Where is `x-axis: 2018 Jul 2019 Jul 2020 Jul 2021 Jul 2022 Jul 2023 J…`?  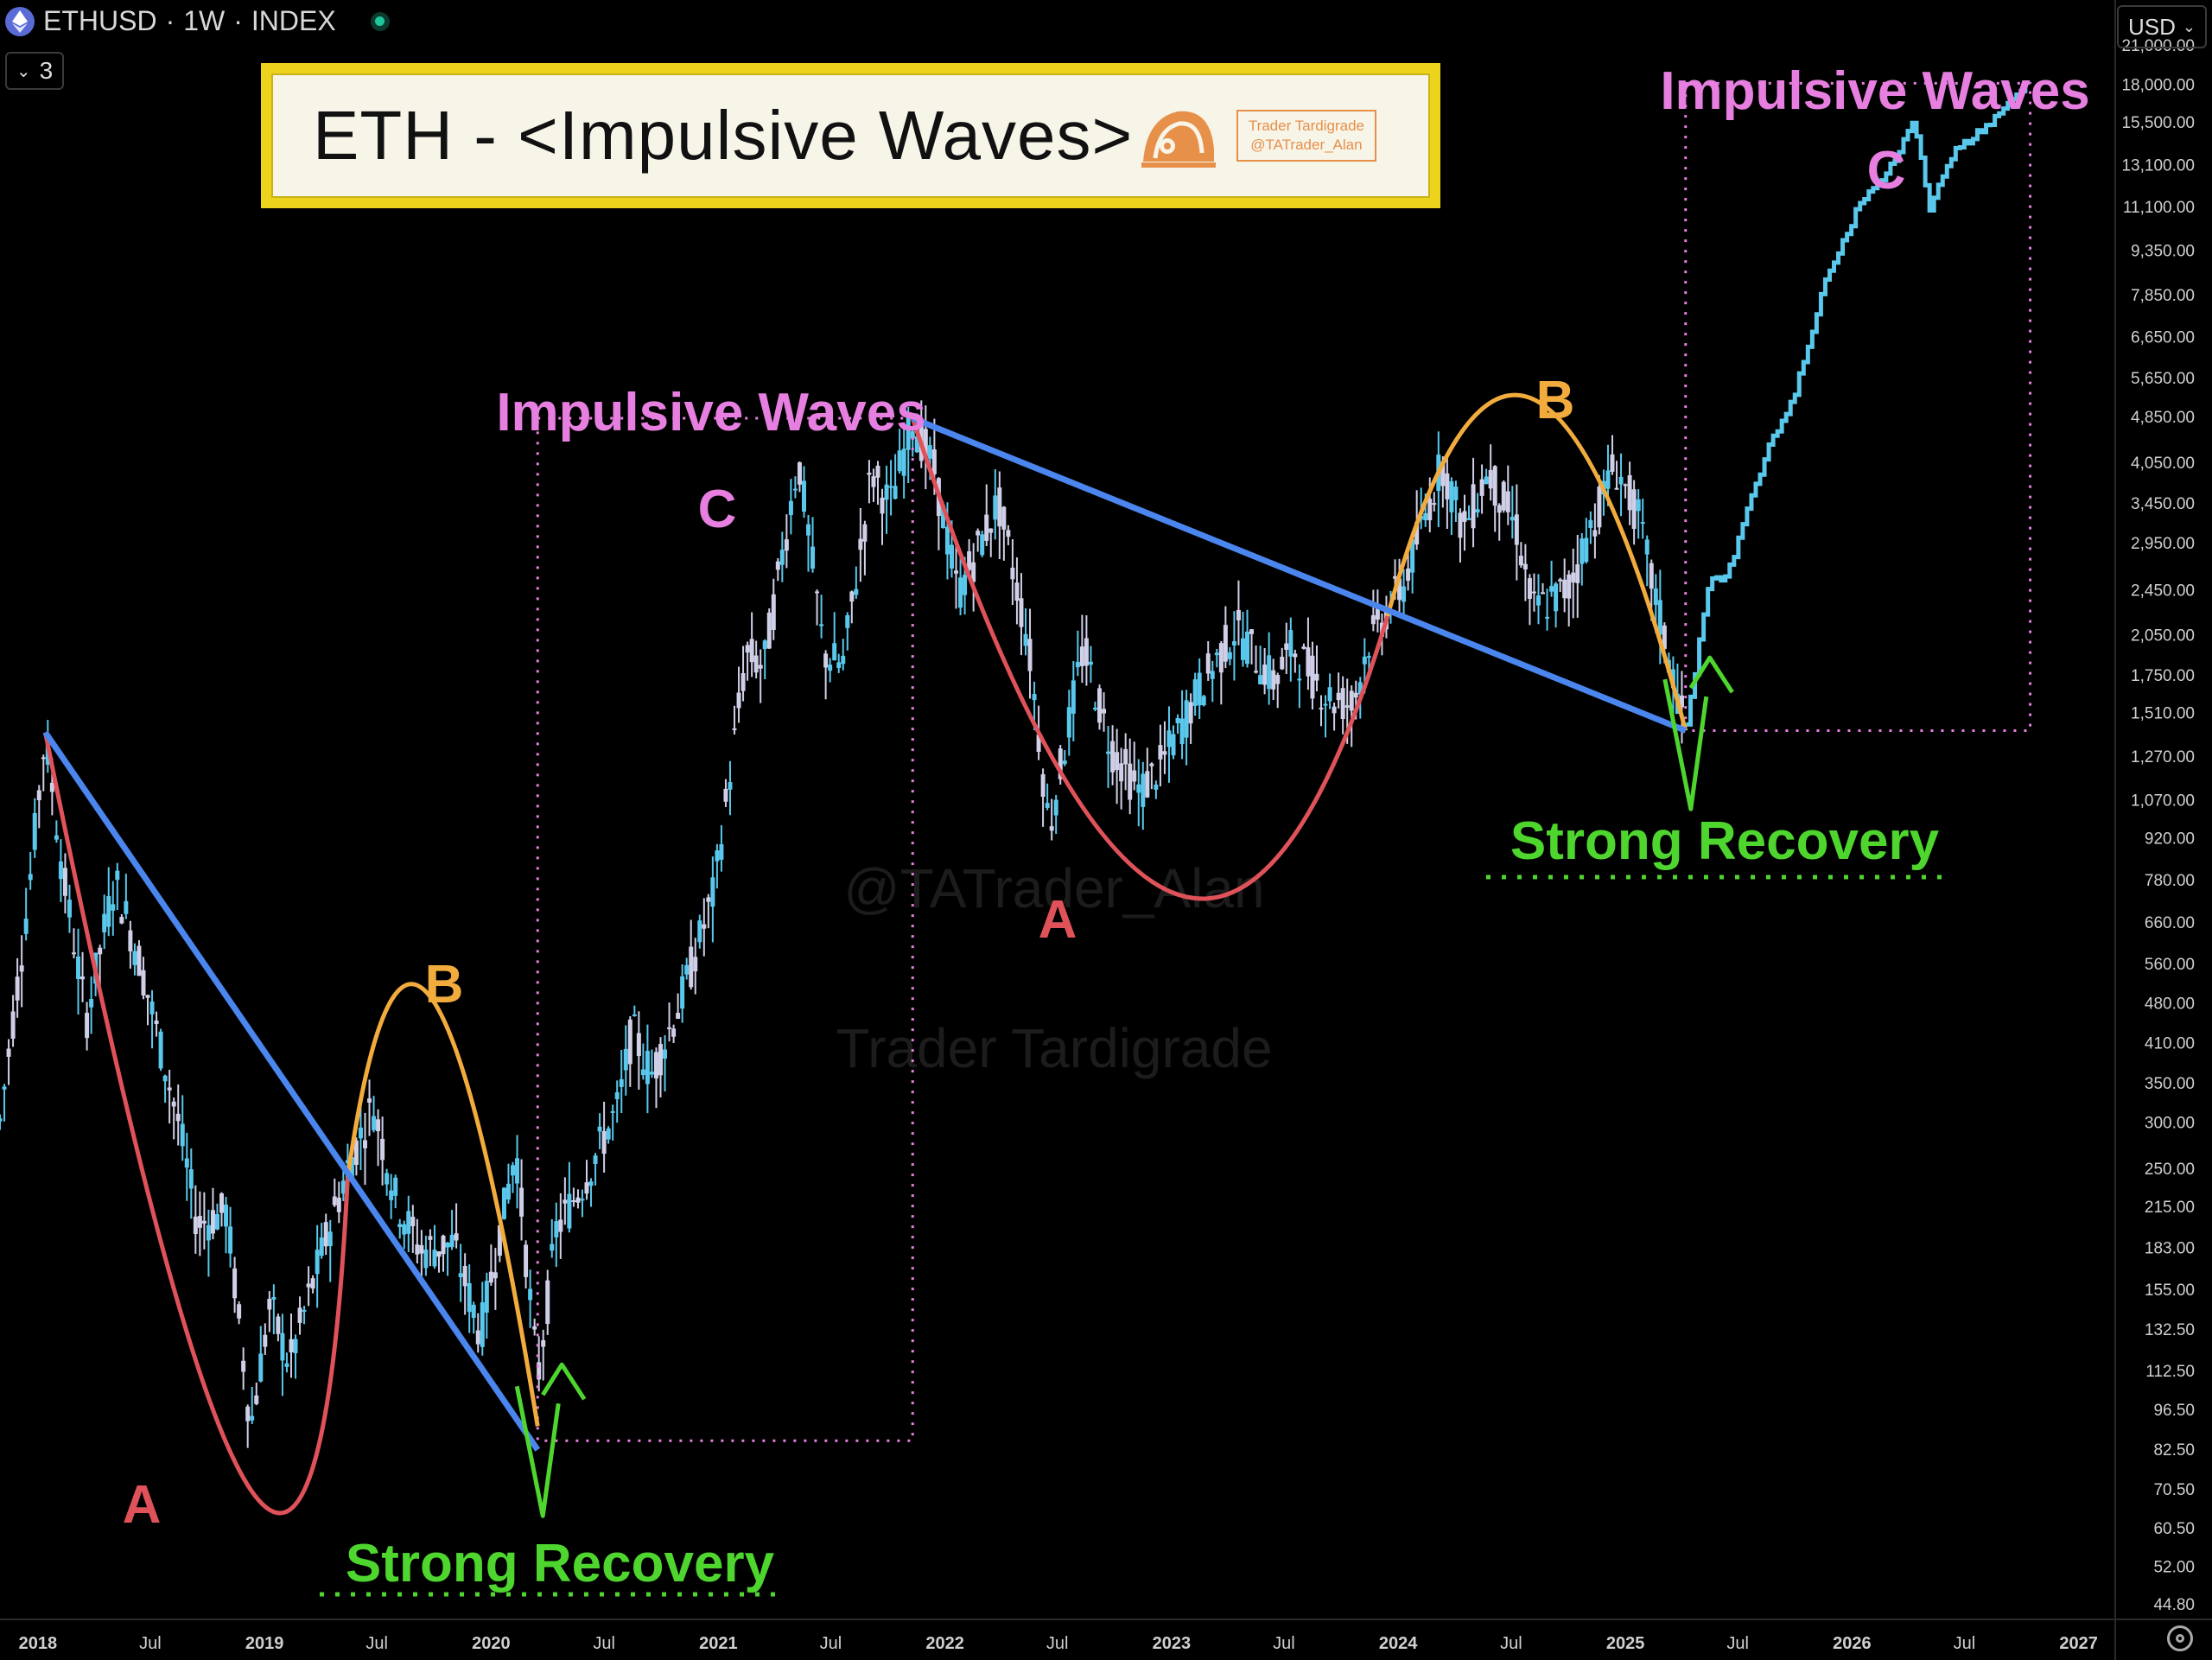
x-axis: 2018 Jul 2019 Jul 2020 Jul 2021 Jul 2022 Jul 2023 J… is located at coordinates (1058, 1643).